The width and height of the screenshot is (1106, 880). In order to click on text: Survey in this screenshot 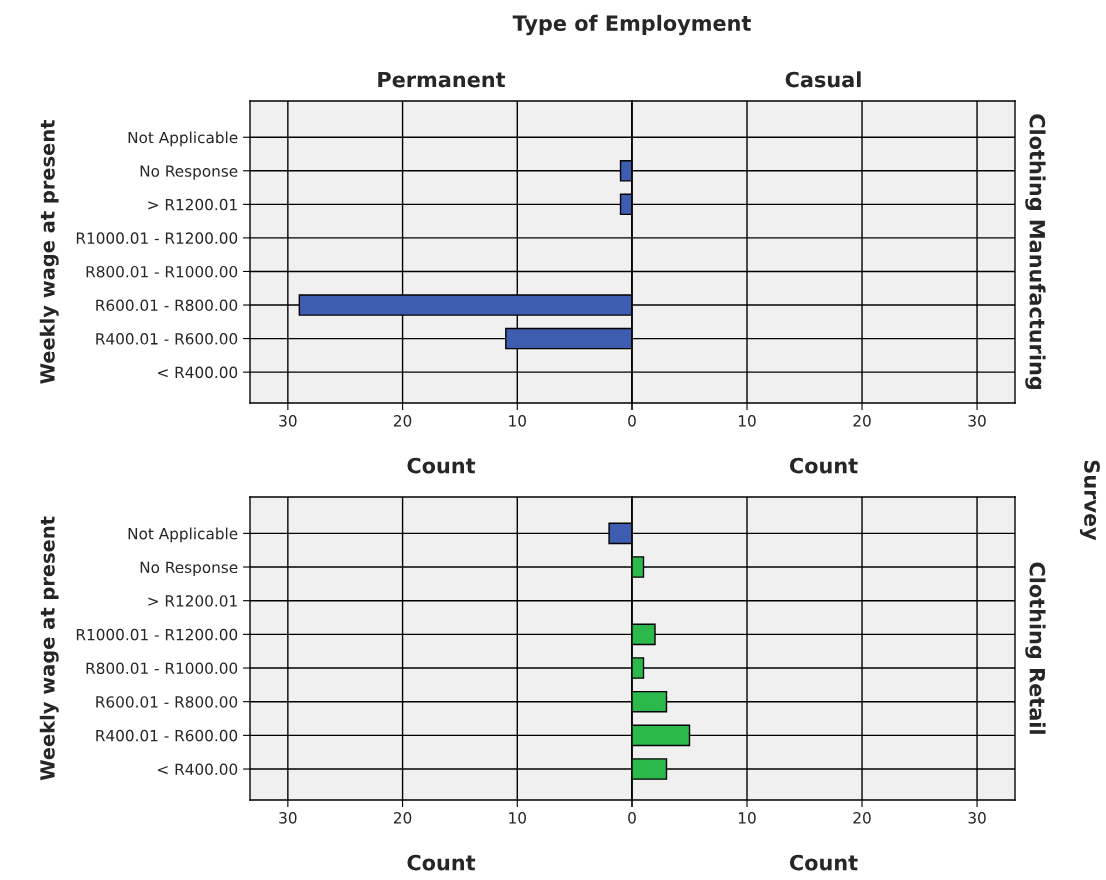, I will do `click(1089, 500)`.